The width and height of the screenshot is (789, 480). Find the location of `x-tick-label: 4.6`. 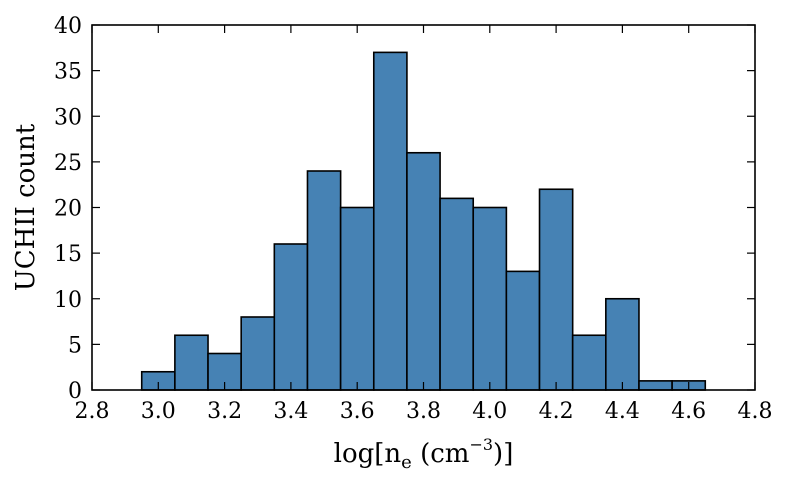

x-tick-label: 4.6 is located at coordinates (688, 411).